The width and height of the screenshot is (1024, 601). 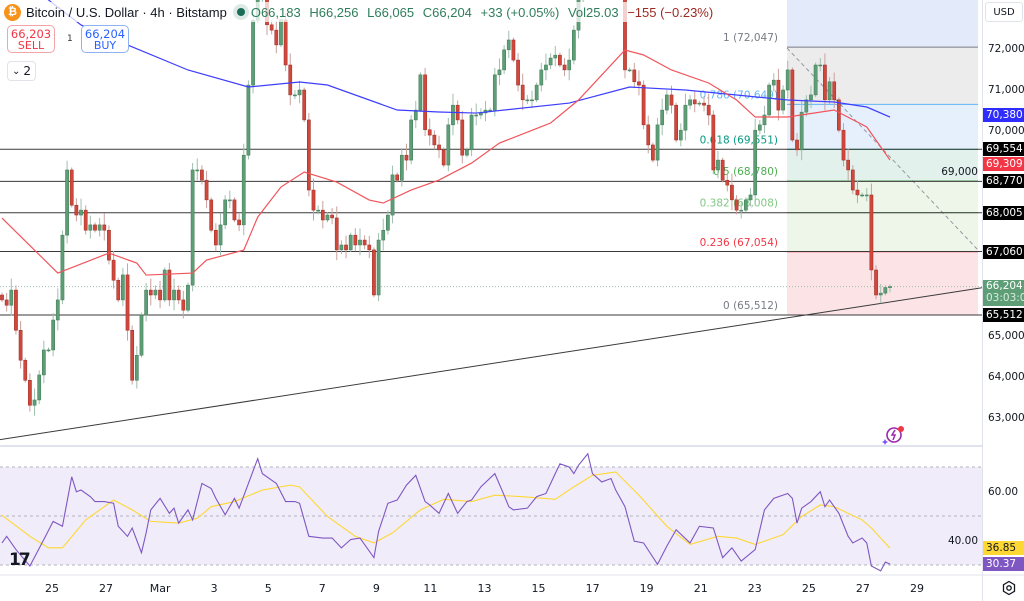 I want to click on fib-level-label: 0.236 (67,054), so click(x=739, y=243).